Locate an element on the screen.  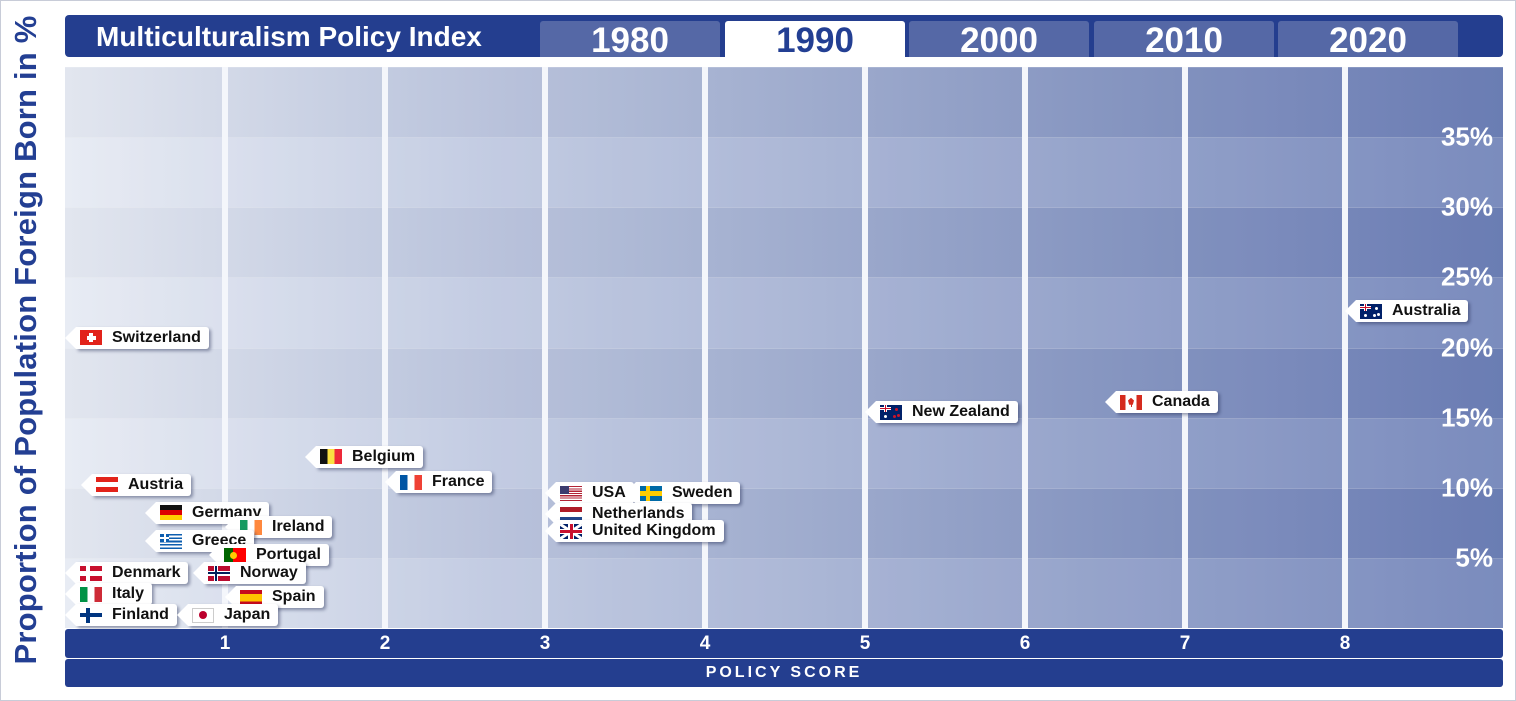
se-flag-icon is located at coordinates (651, 493).